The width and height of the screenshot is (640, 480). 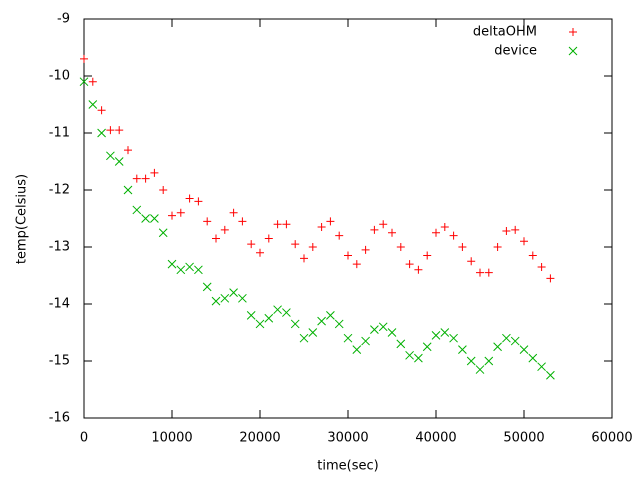 What do you see at coordinates (171, 438) in the screenshot?
I see `x-tick-label: 10000` at bounding box center [171, 438].